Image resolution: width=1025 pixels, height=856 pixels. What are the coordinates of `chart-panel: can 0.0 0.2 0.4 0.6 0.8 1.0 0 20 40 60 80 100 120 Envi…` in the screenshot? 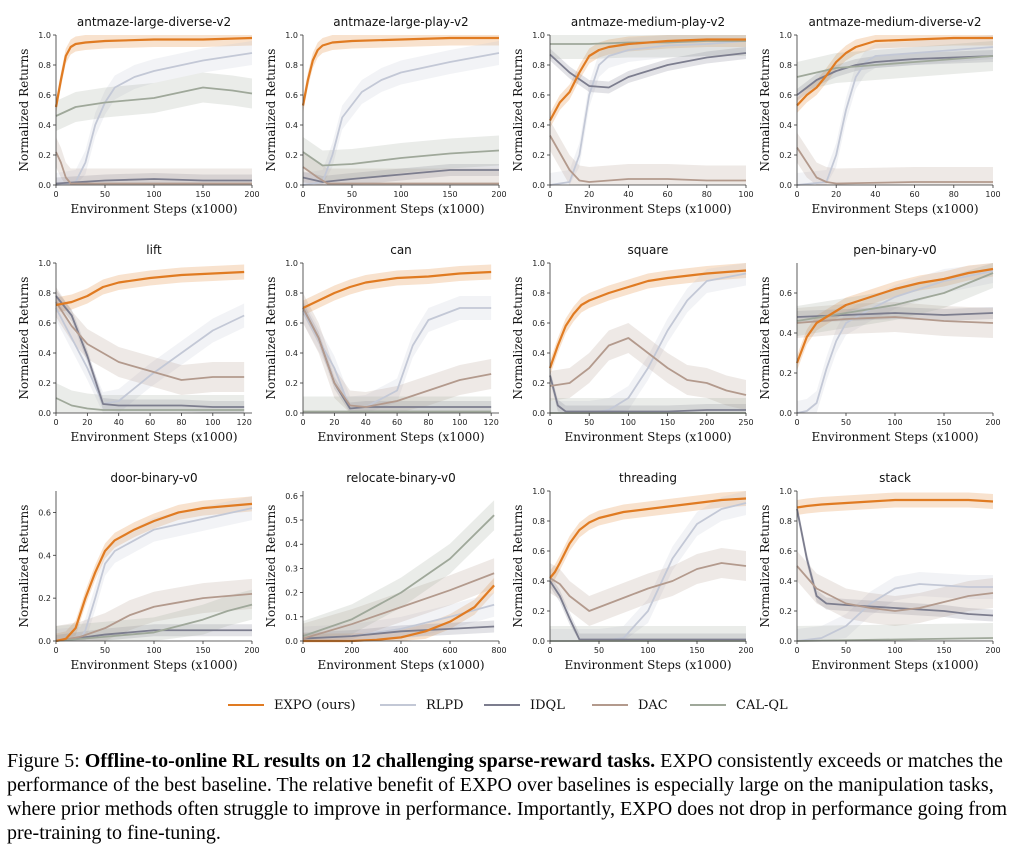 It's located at (375, 343).